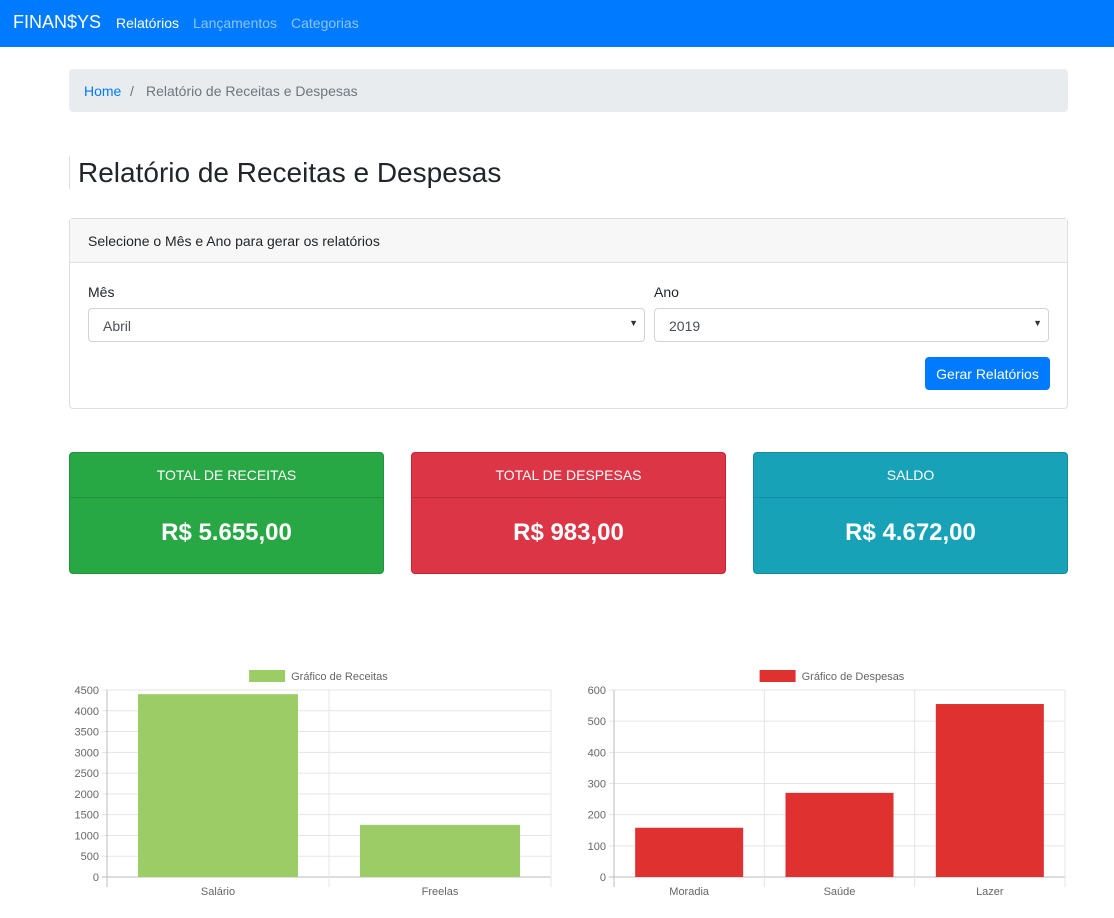  What do you see at coordinates (218, 892) in the screenshot?
I see `receitas-x-tick-label: Salário` at bounding box center [218, 892].